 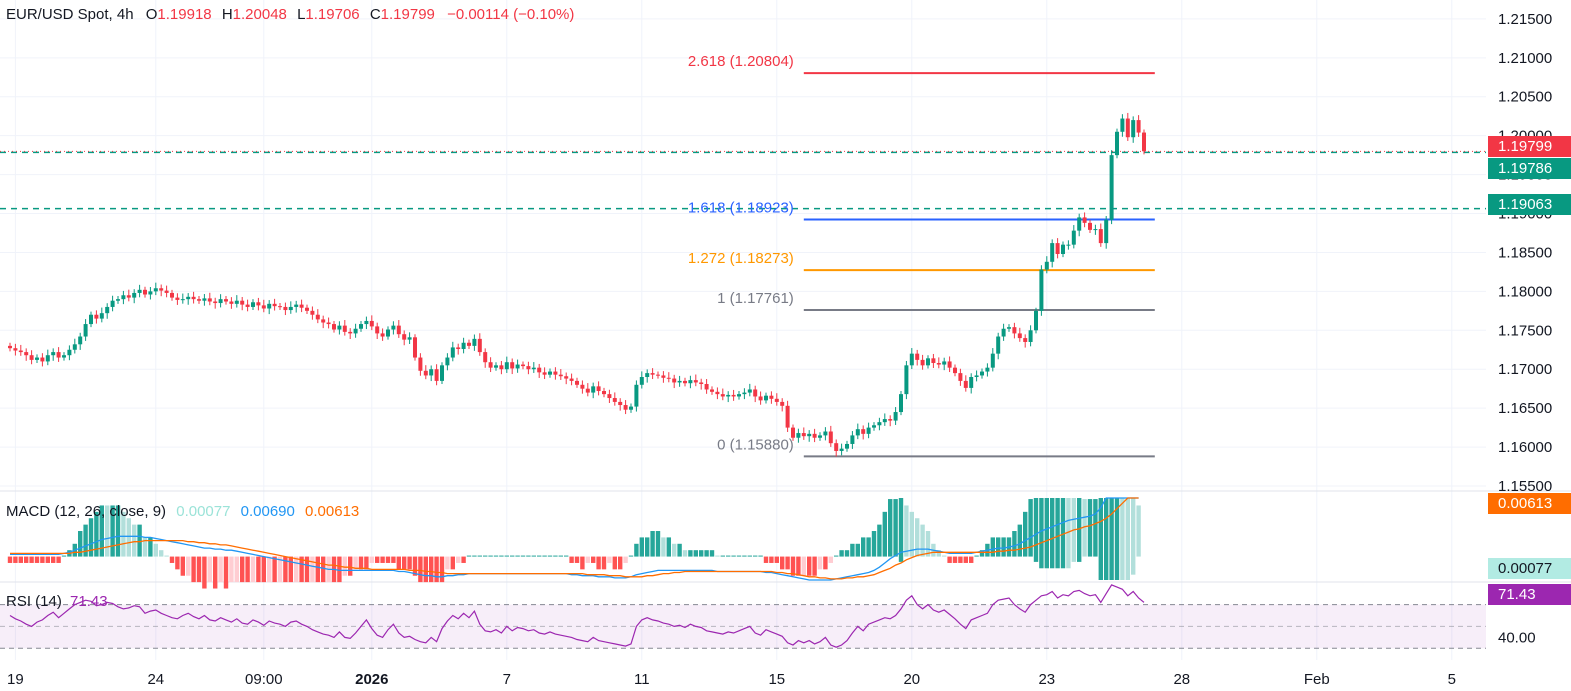 I want to click on time-tick-label: 5, so click(x=1452, y=679).